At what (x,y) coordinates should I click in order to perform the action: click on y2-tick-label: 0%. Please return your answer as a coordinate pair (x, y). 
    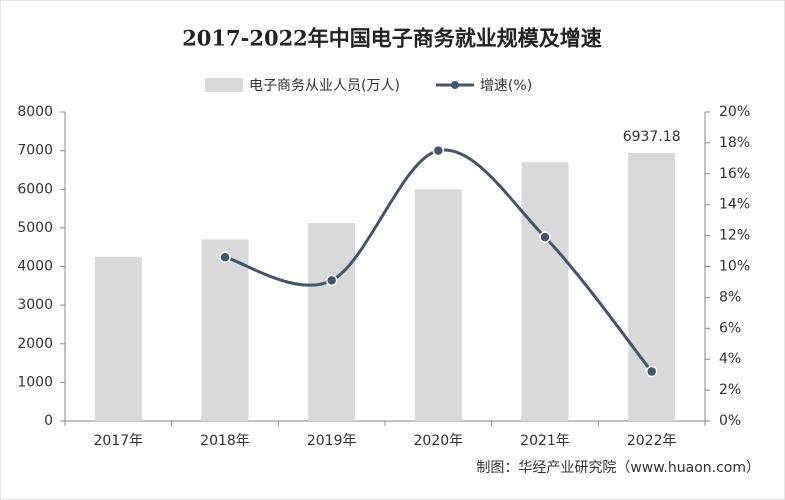
    Looking at the image, I should click on (730, 421).